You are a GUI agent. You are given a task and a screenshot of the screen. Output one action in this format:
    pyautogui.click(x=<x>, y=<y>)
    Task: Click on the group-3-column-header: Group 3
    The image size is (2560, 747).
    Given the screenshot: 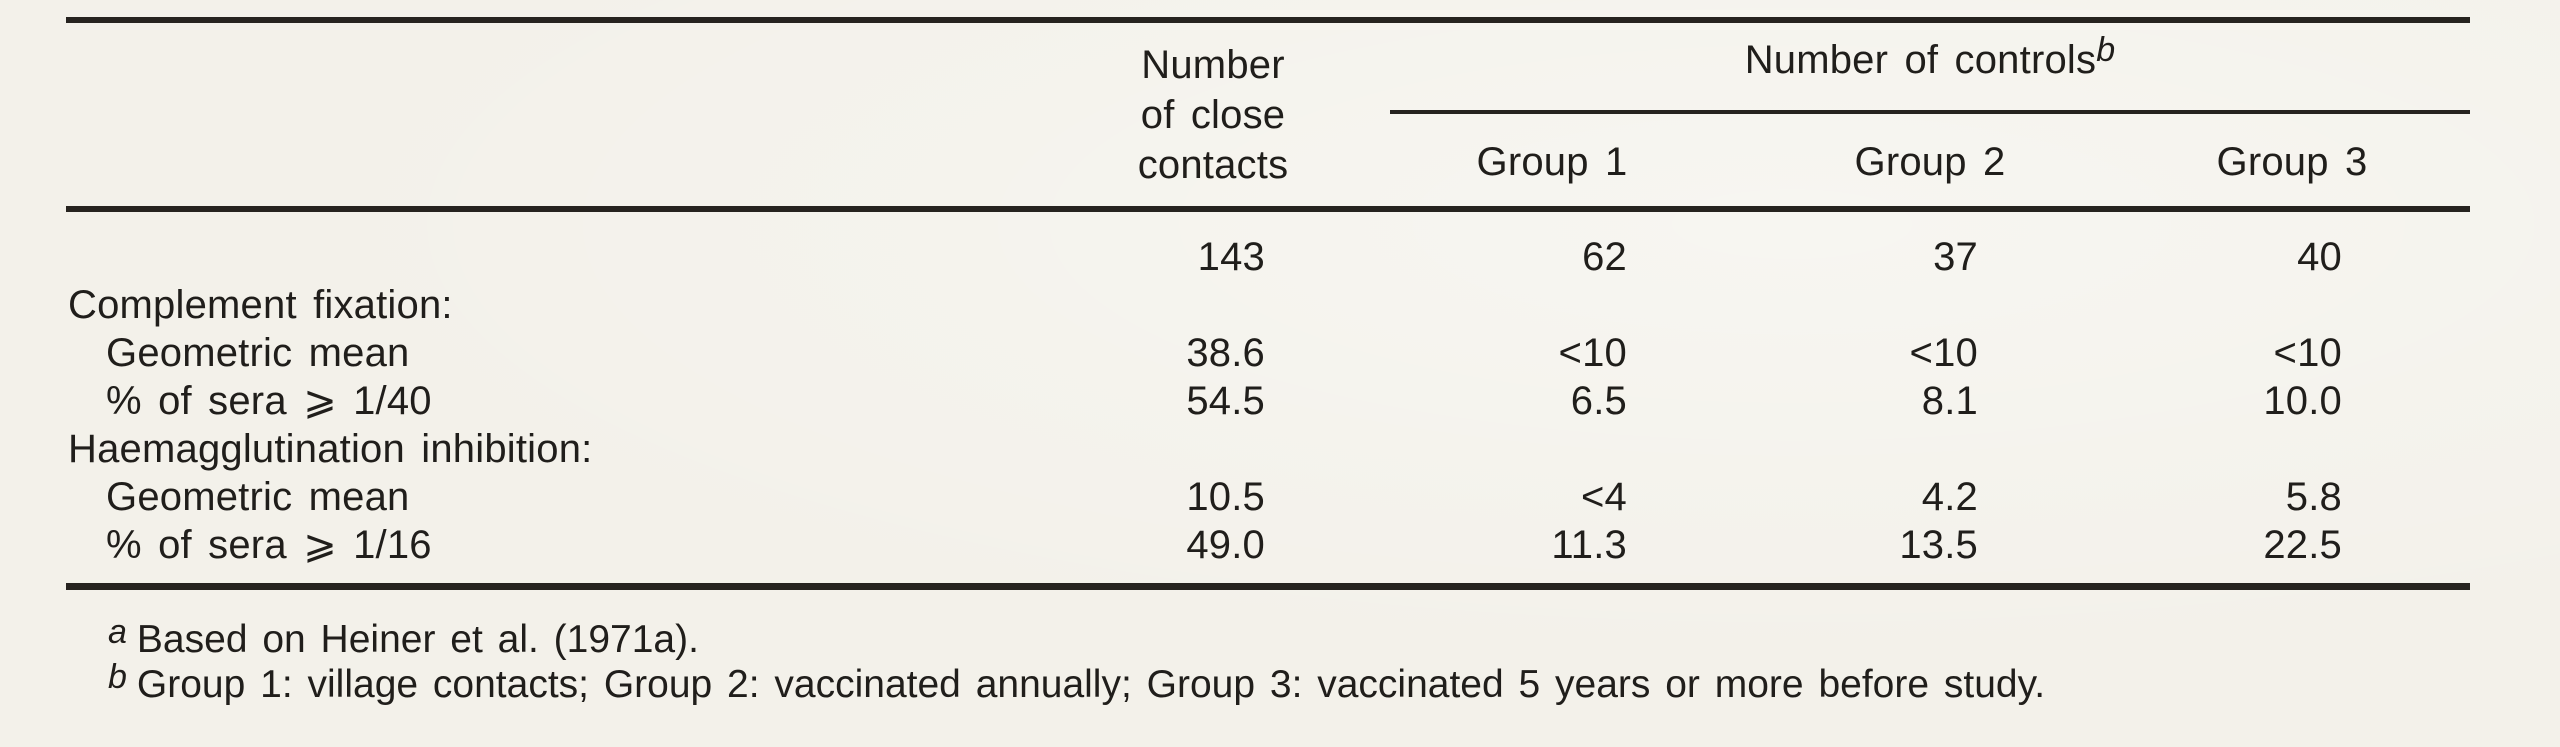 What is the action you would take?
    pyautogui.click(x=2292, y=162)
    